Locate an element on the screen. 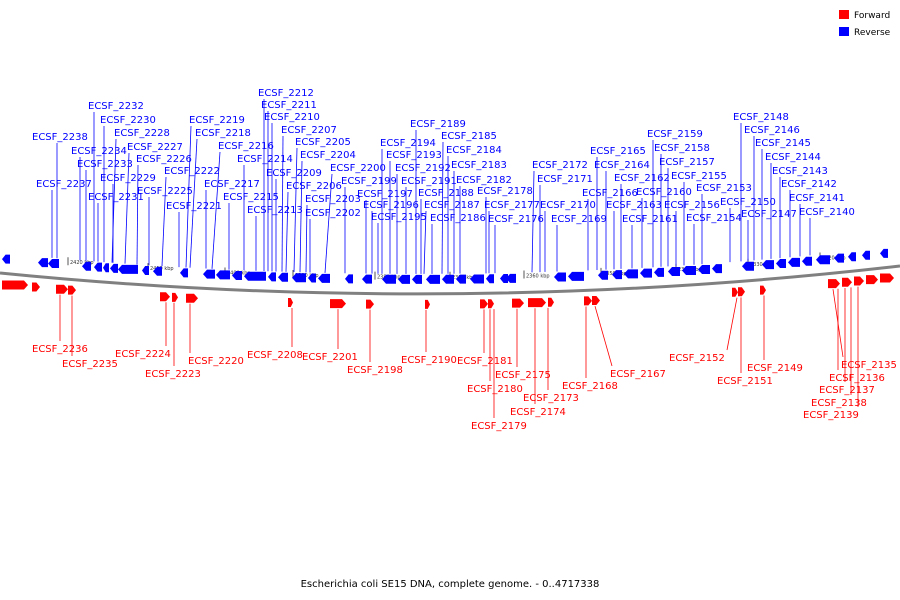  forward-gene-label: ECSF_2137 is located at coordinates (847, 390).